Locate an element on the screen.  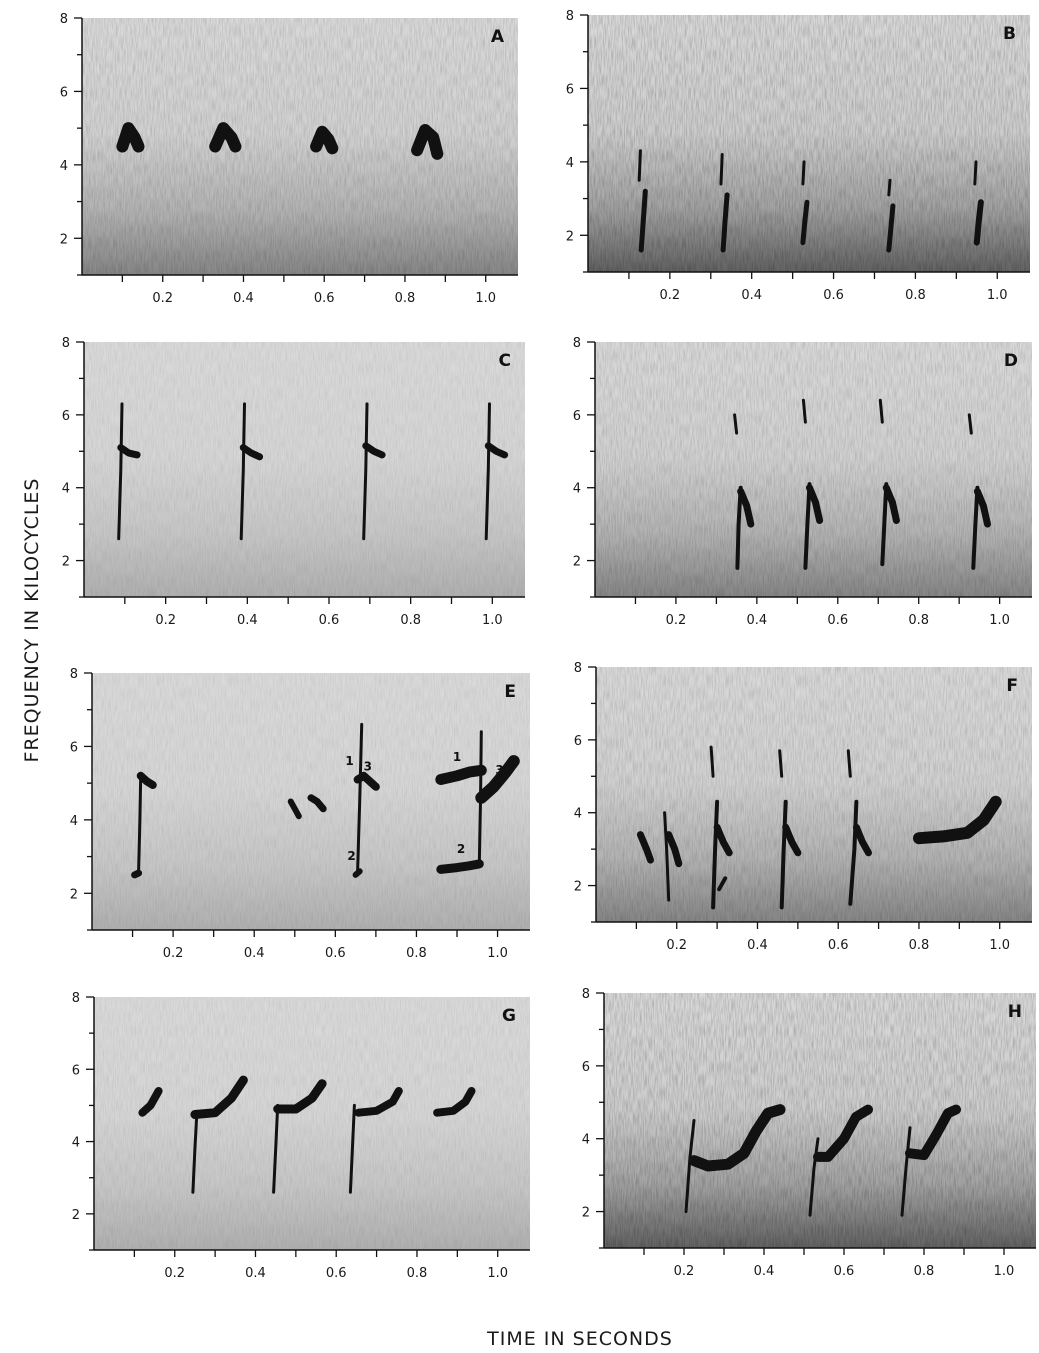
panel-h-letter: H is located at coordinates (1015, 1012).